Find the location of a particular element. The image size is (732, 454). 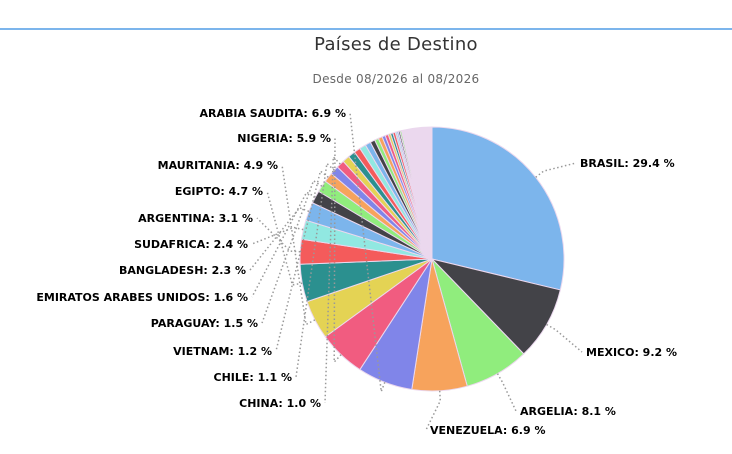

data-label-sudafrica: SUDAFRICA: 2.4 % is located at coordinates (191, 244).